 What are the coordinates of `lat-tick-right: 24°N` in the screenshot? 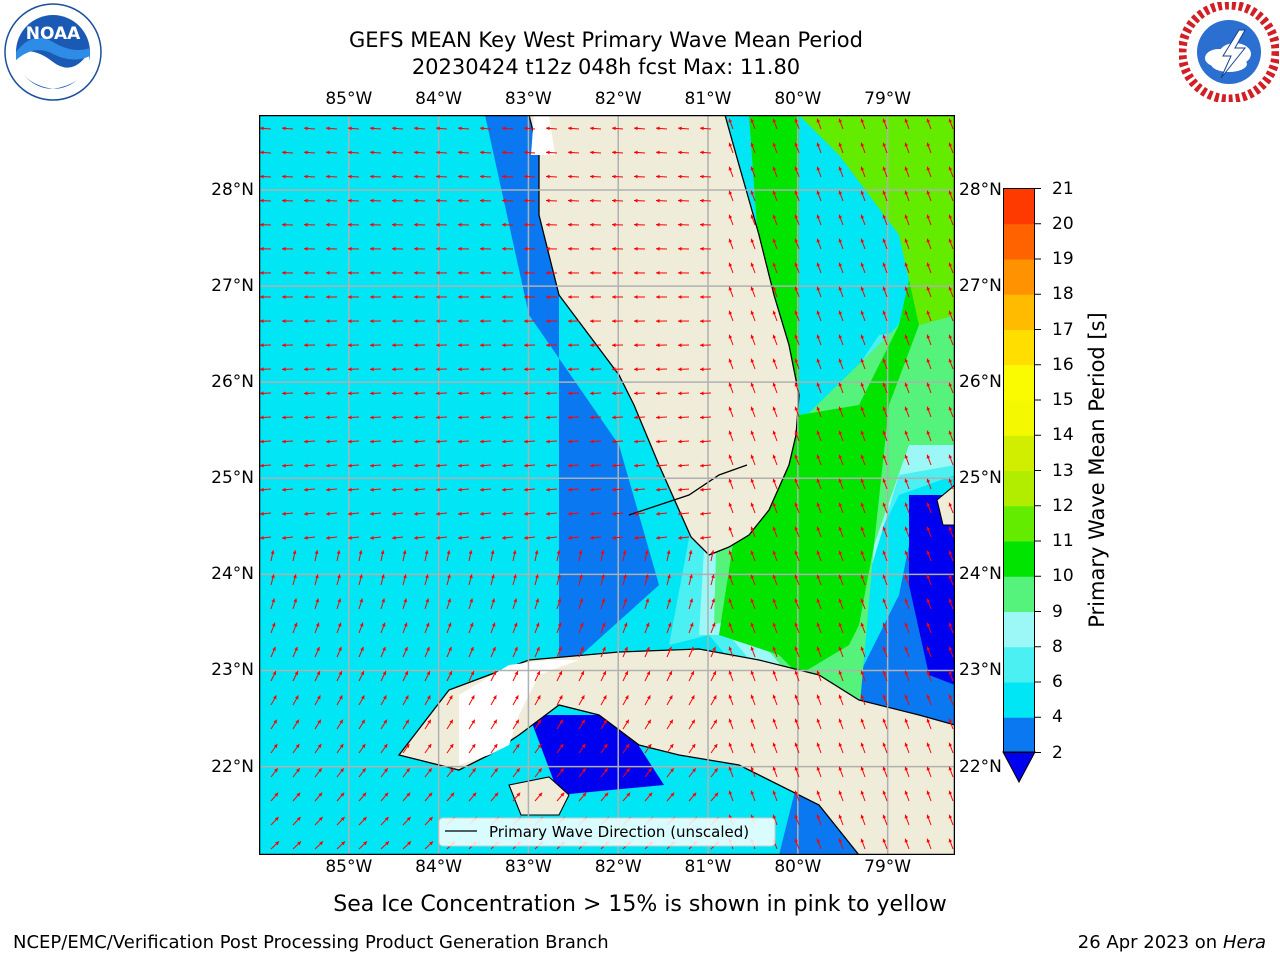 It's located at (980, 574).